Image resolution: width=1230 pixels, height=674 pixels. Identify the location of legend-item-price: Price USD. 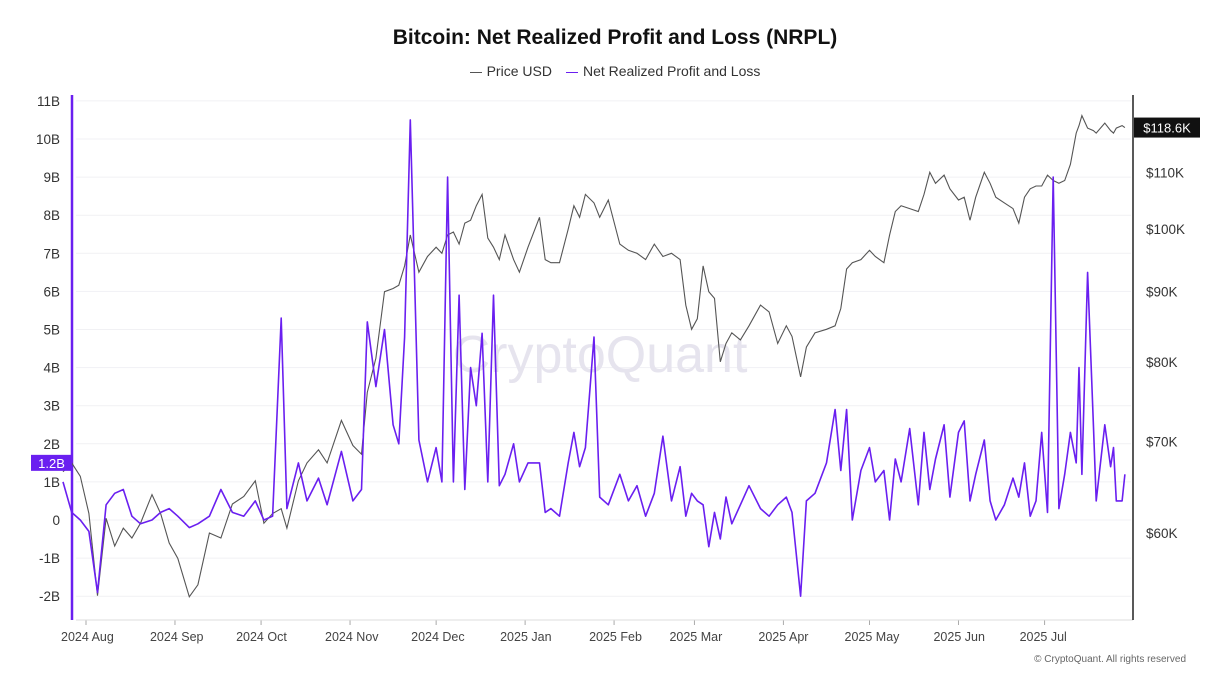
(510, 71).